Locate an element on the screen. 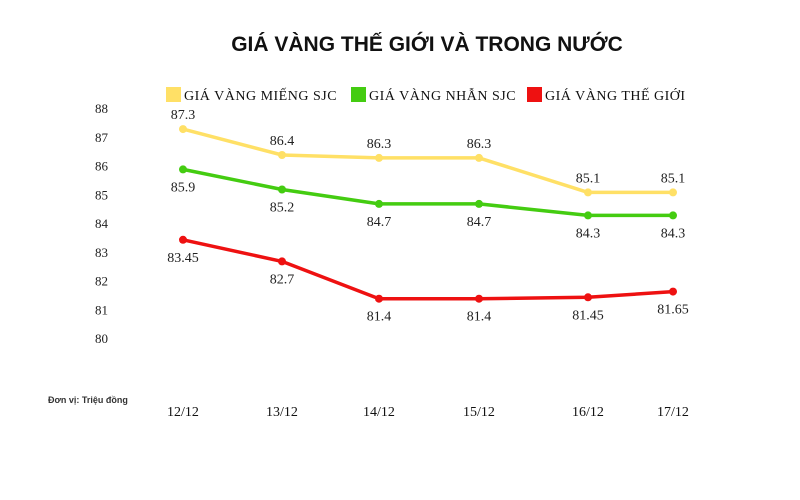 The height and width of the screenshot is (500, 800). y-axis: 80 81 82 83 84 85 86 87 88 is located at coordinates (102, 223).